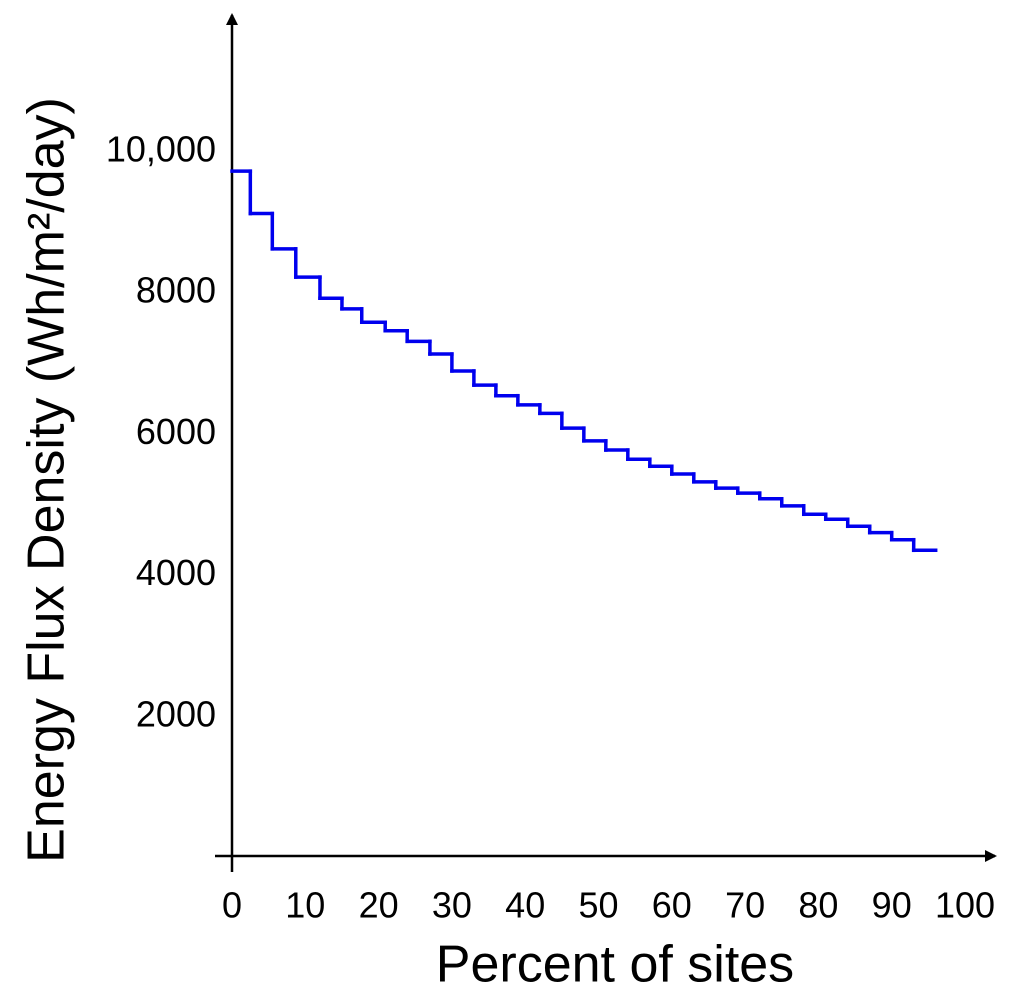 This screenshot has width=1024, height=1006. I want to click on x-tick-label: 30, so click(452, 905).